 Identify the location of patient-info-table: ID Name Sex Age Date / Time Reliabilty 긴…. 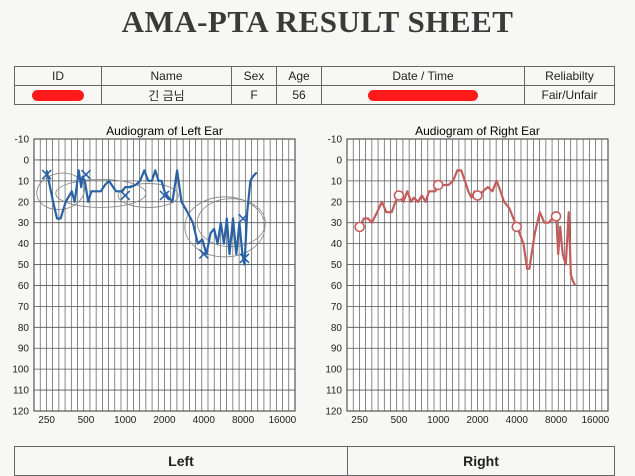
(314, 85).